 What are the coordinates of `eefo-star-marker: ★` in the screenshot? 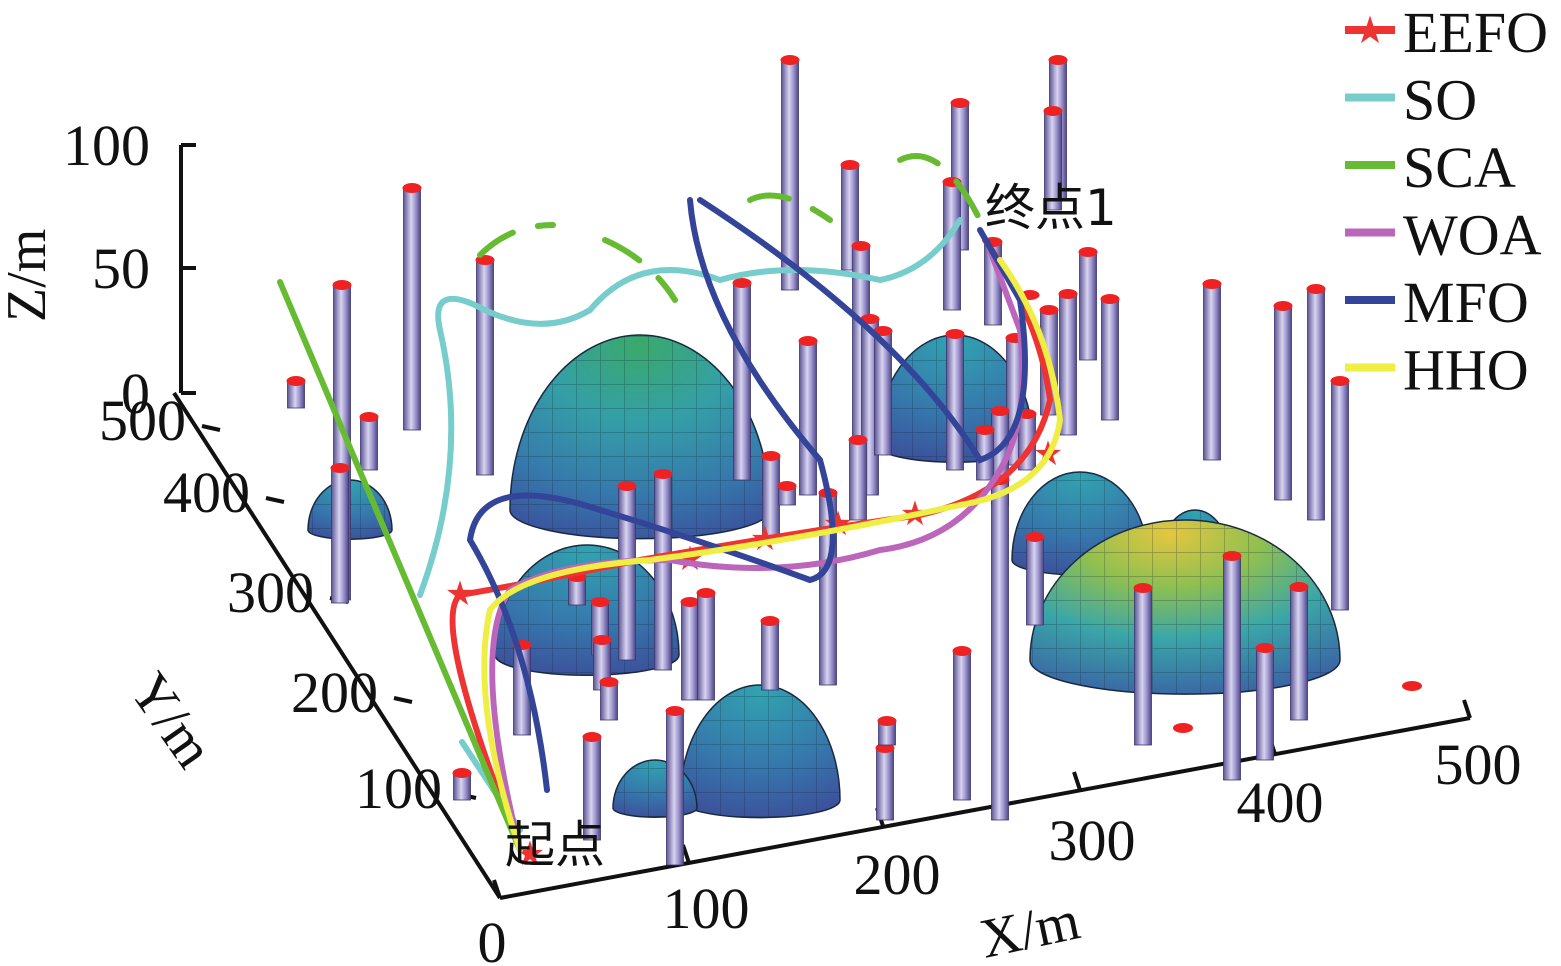 It's located at (838, 524).